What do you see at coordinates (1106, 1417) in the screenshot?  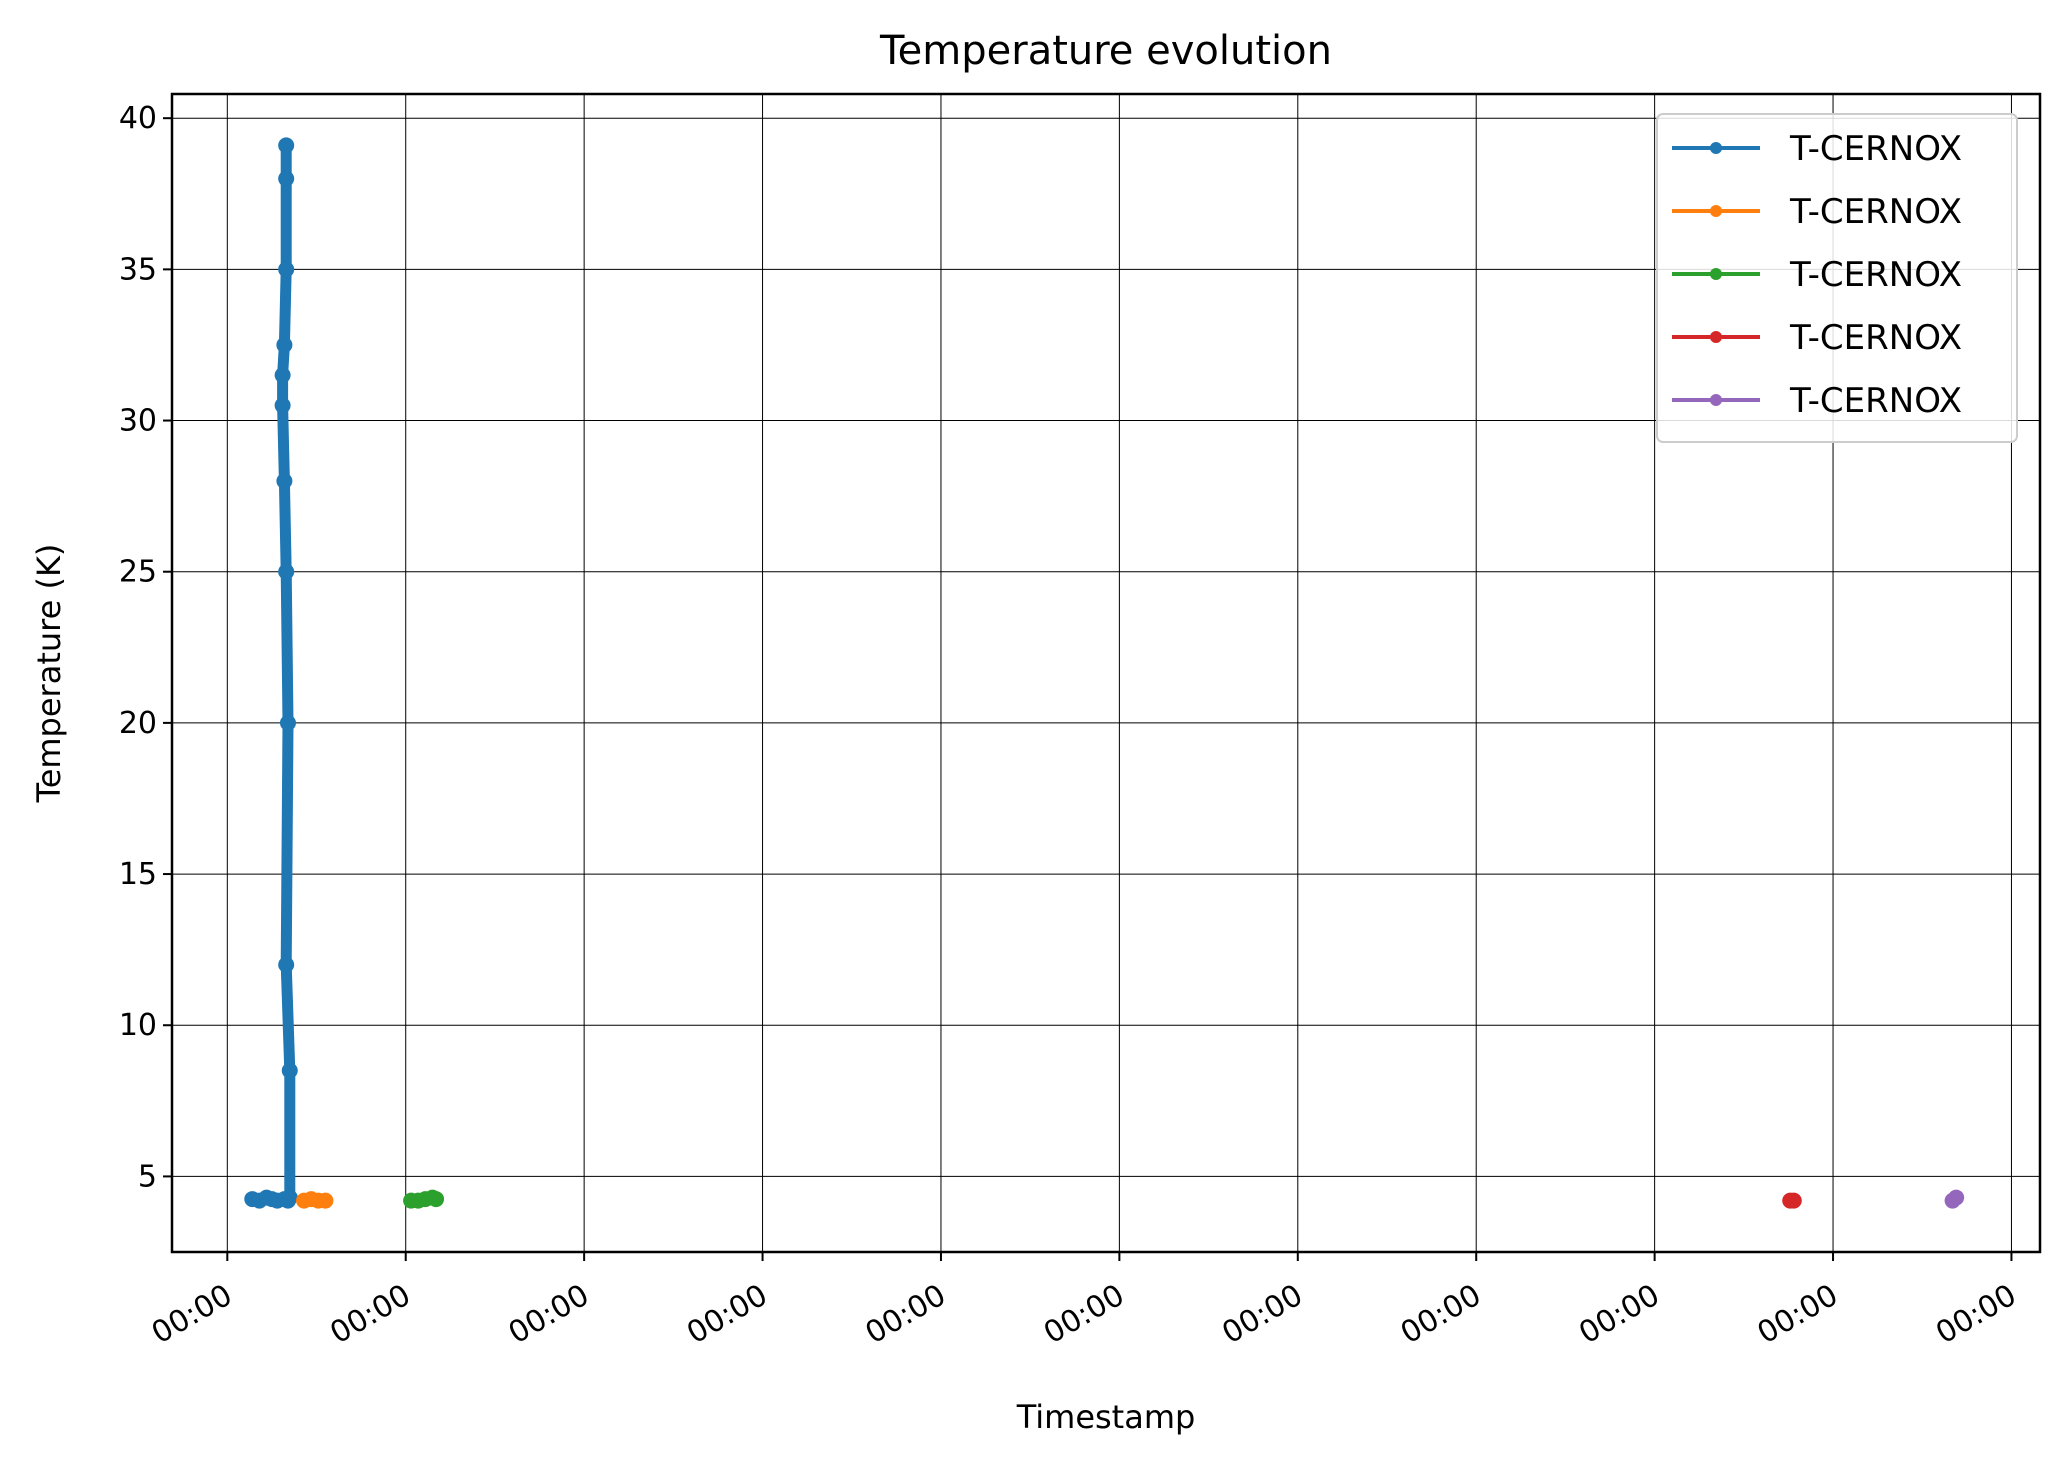 I see `x-axis-label: Timestamp` at bounding box center [1106, 1417].